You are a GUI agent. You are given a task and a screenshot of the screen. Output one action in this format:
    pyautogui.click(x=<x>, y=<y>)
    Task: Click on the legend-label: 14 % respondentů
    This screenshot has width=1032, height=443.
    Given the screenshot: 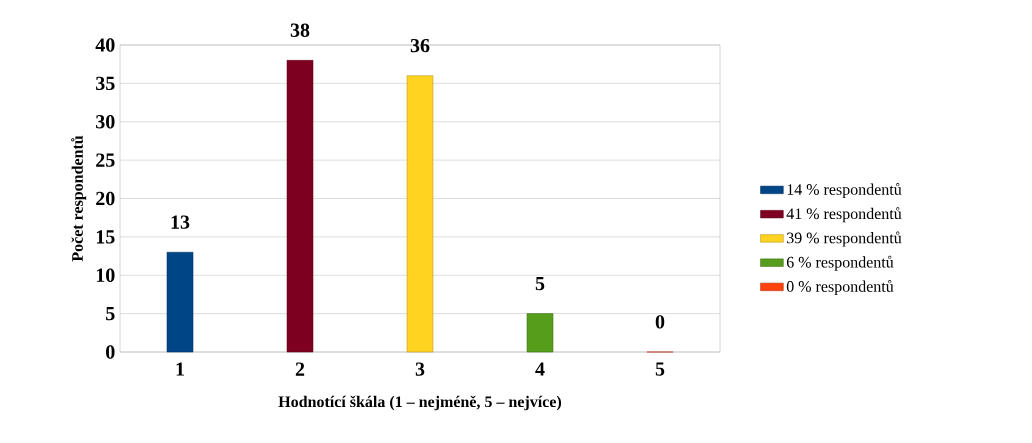 What is the action you would take?
    pyautogui.click(x=844, y=191)
    